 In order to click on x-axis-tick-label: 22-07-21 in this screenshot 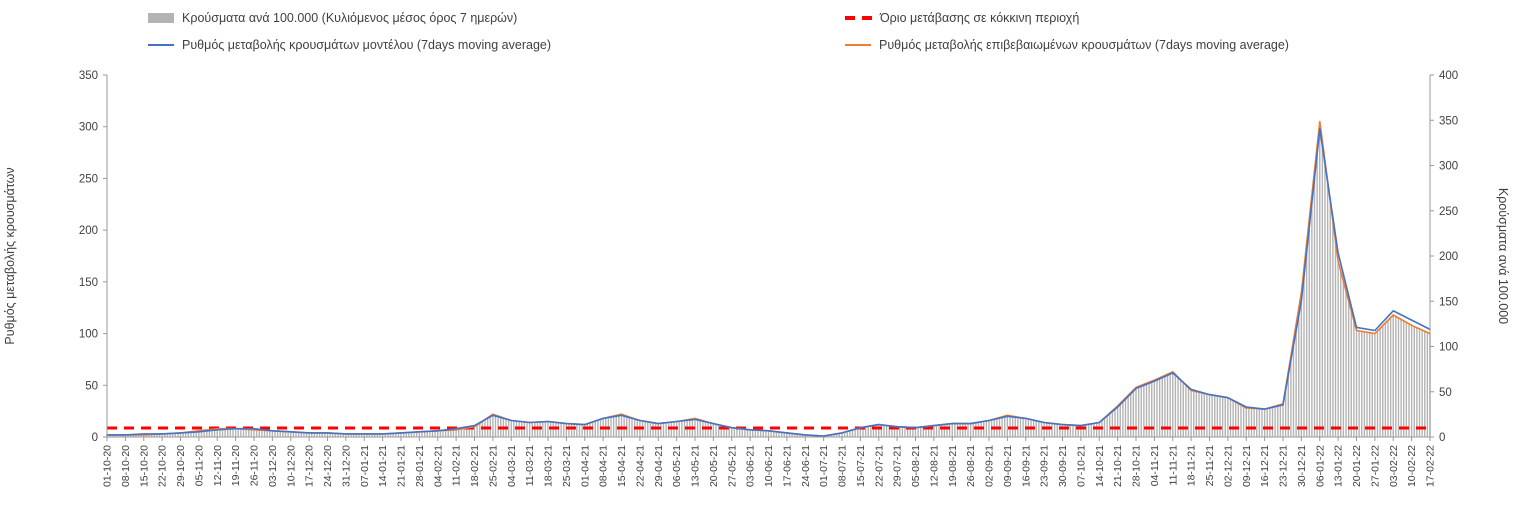, I will do `click(879, 466)`.